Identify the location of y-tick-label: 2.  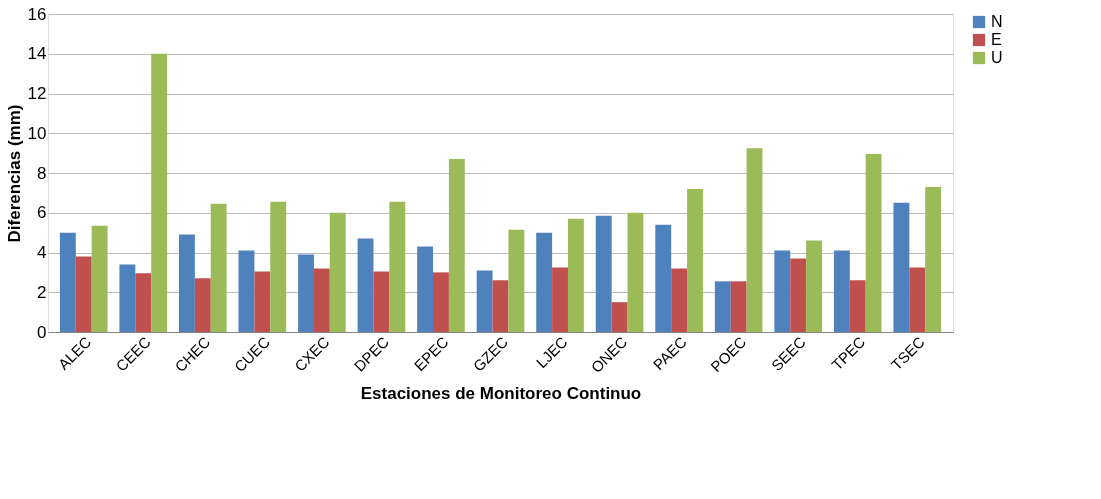
(42, 292).